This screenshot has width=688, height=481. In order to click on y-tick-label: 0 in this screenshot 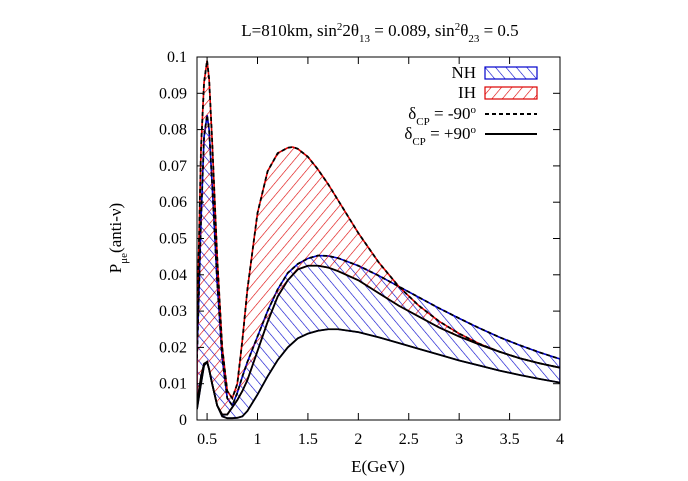, I will do `click(183, 420)`.